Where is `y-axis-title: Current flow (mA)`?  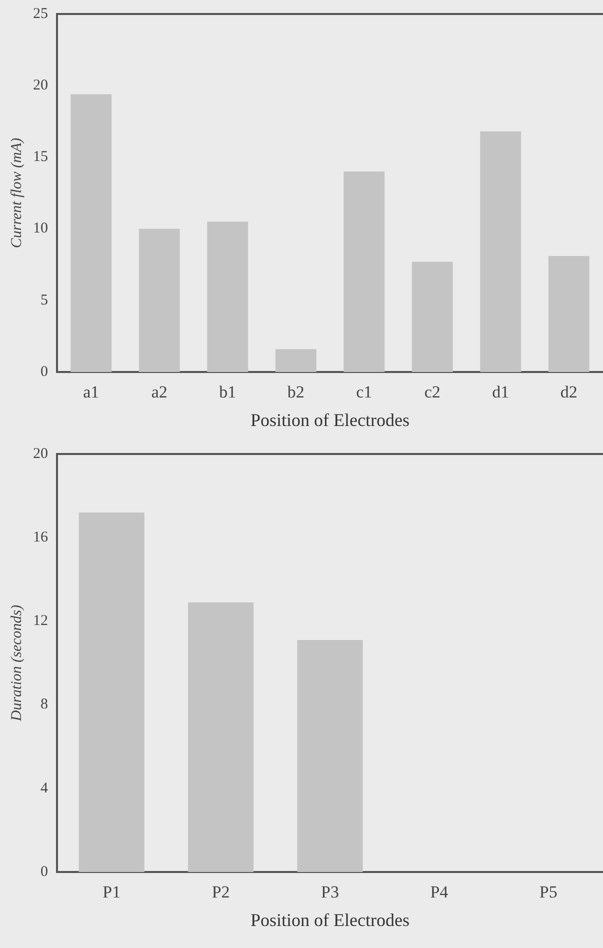
y-axis-title: Current flow (mA) is located at coordinates (16, 193).